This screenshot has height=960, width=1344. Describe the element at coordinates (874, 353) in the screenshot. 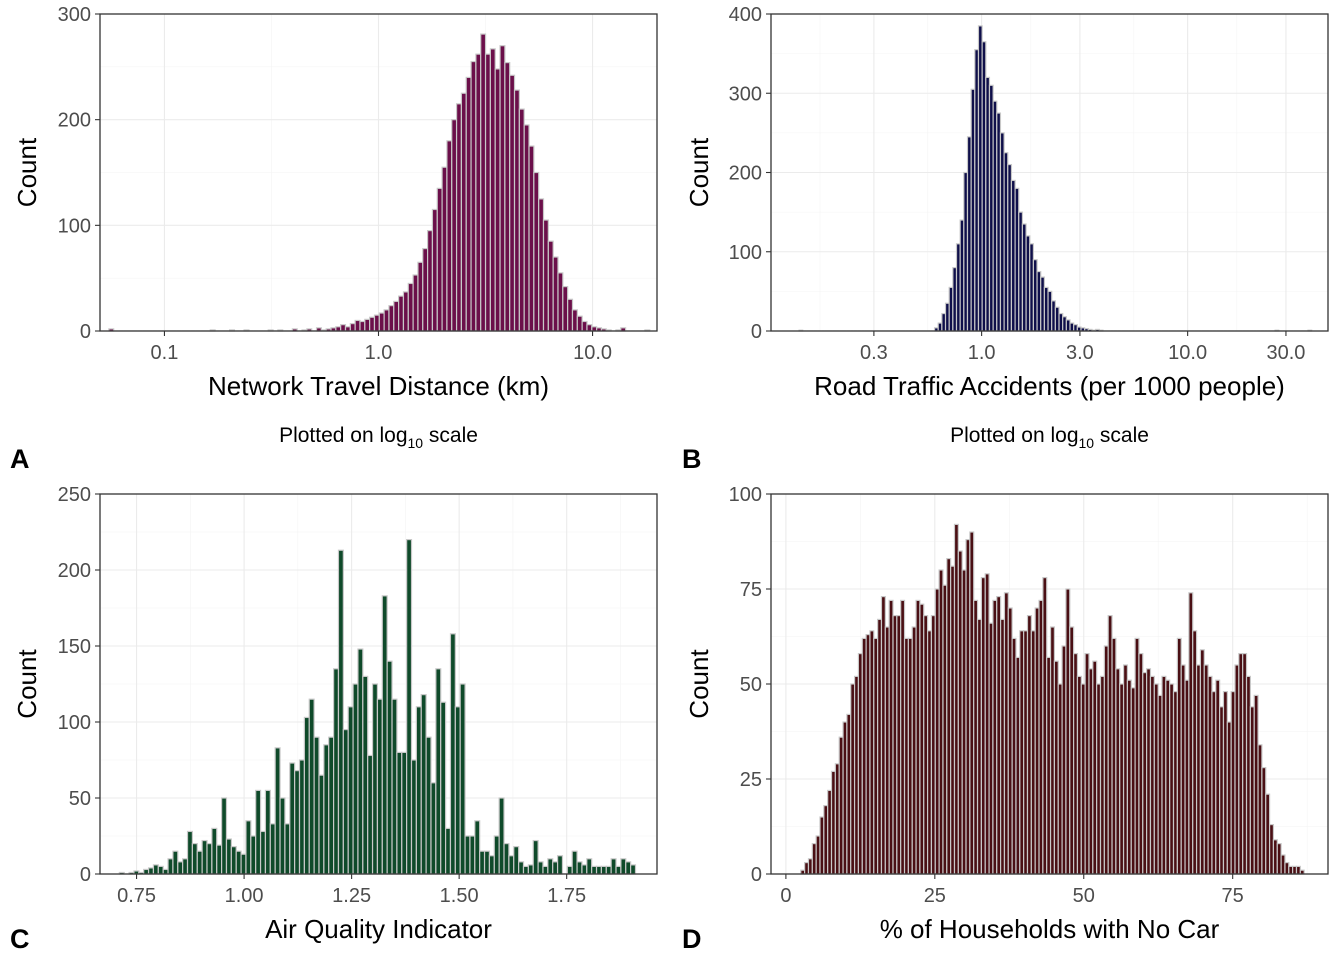

I see `x-tick-label: 0.3` at that location.